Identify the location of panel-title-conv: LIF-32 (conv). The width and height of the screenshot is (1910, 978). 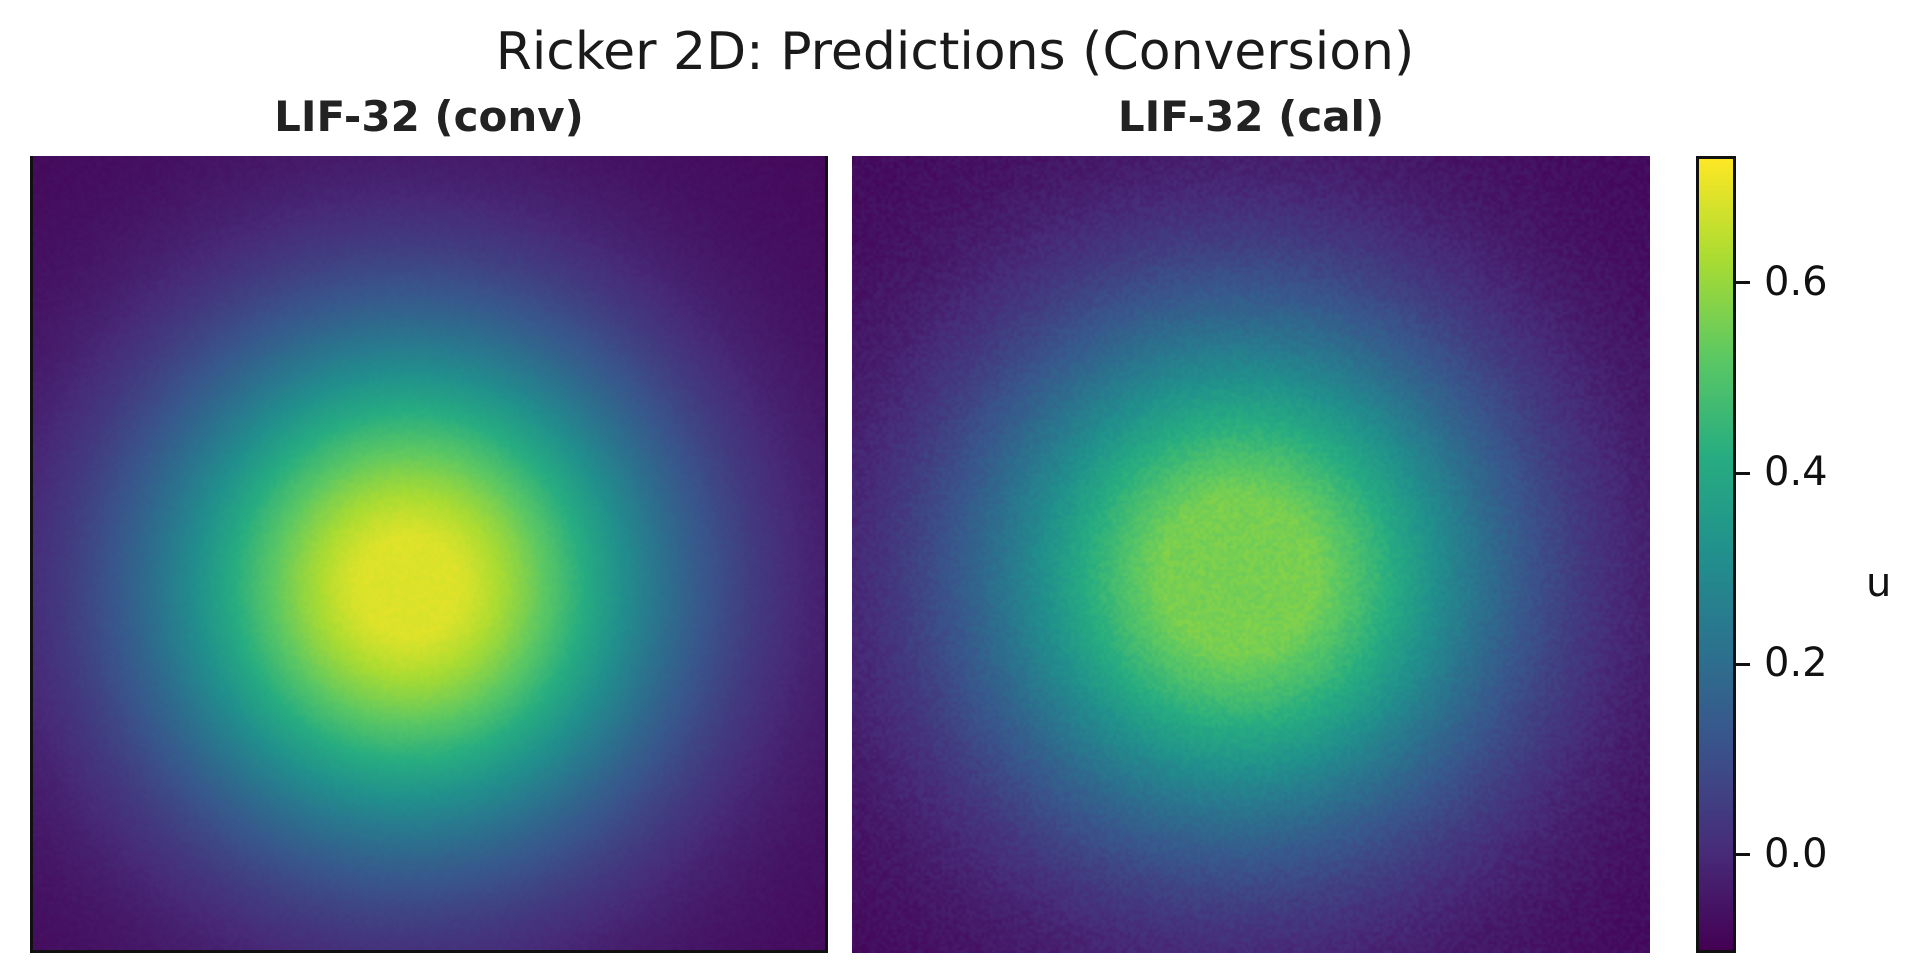
(429, 116).